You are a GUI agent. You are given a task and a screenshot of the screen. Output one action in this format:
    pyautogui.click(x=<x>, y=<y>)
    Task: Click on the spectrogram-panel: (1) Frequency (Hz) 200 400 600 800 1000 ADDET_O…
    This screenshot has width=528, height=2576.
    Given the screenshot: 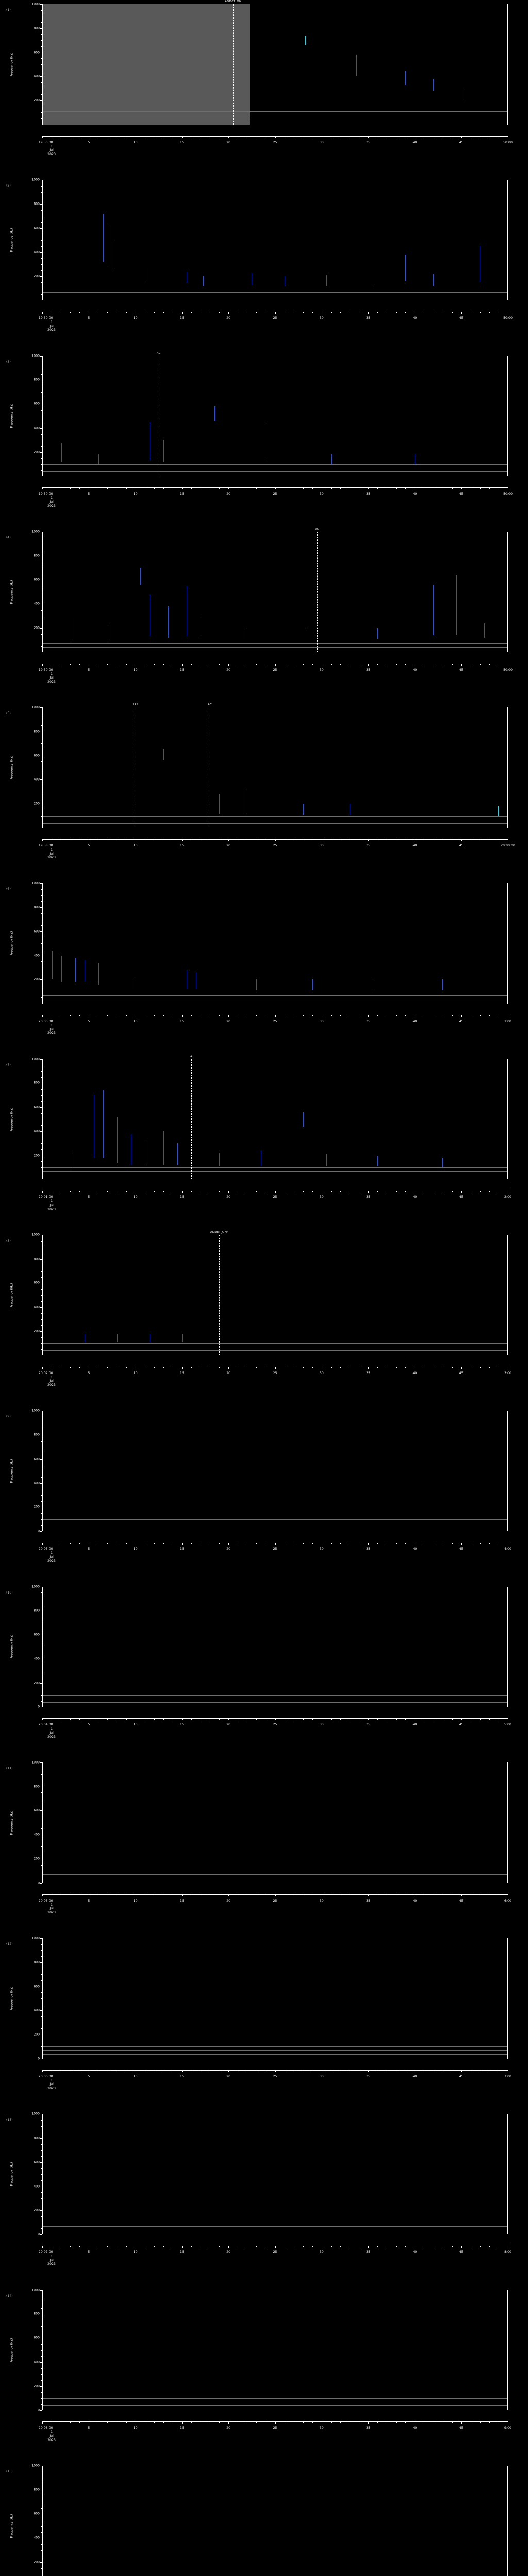 What is the action you would take?
    pyautogui.click(x=264, y=88)
    